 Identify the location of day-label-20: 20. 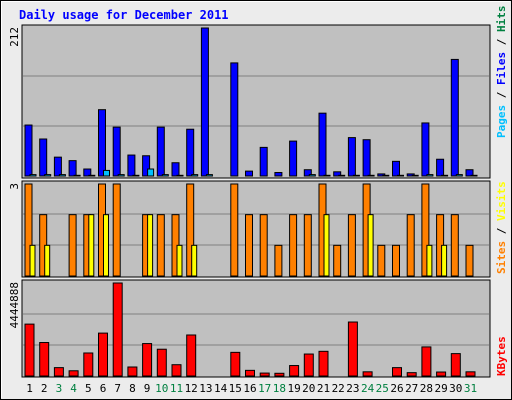
(308, 388).